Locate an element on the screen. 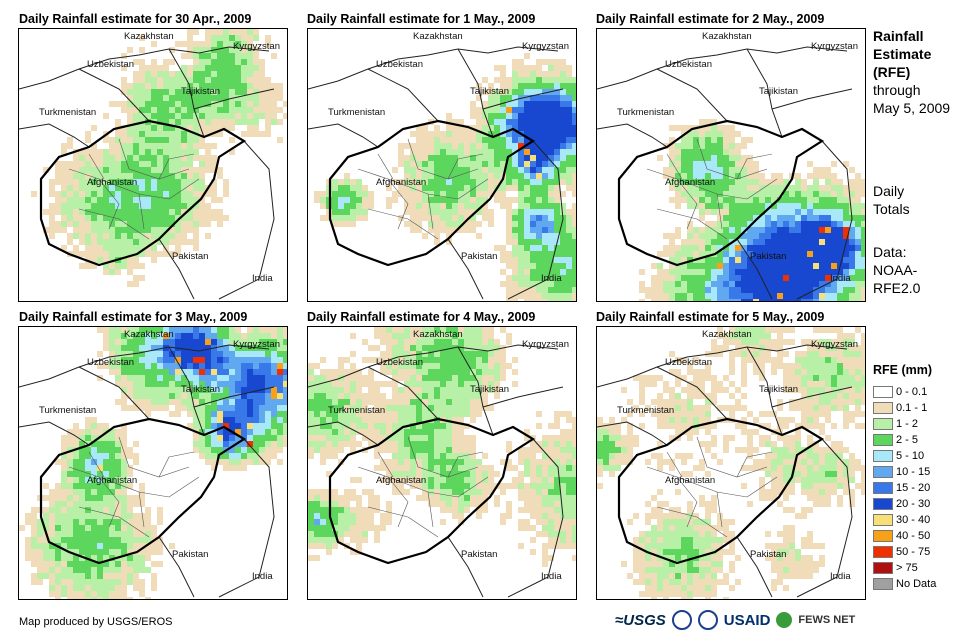  side-date: May 5, 2009 is located at coordinates (912, 108).